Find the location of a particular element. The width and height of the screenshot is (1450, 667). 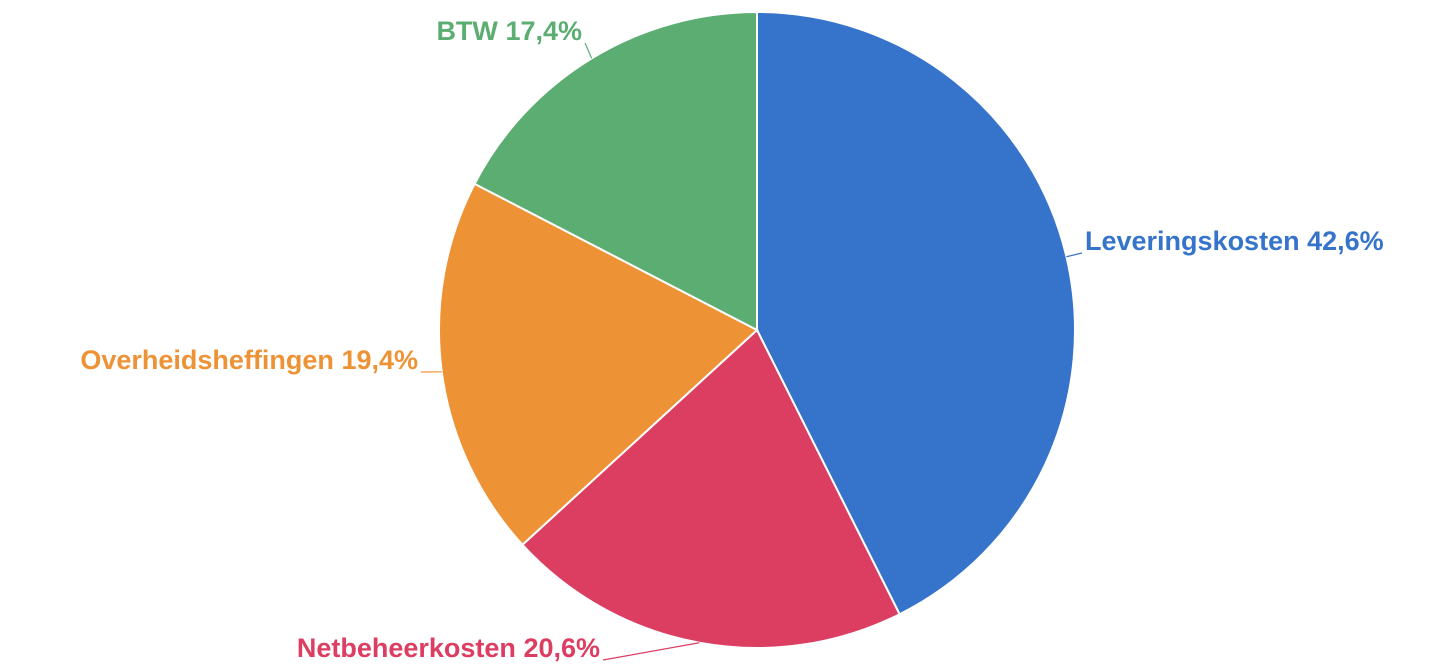

slice-label: Overheidsheffingen 19,4% is located at coordinates (249, 360).